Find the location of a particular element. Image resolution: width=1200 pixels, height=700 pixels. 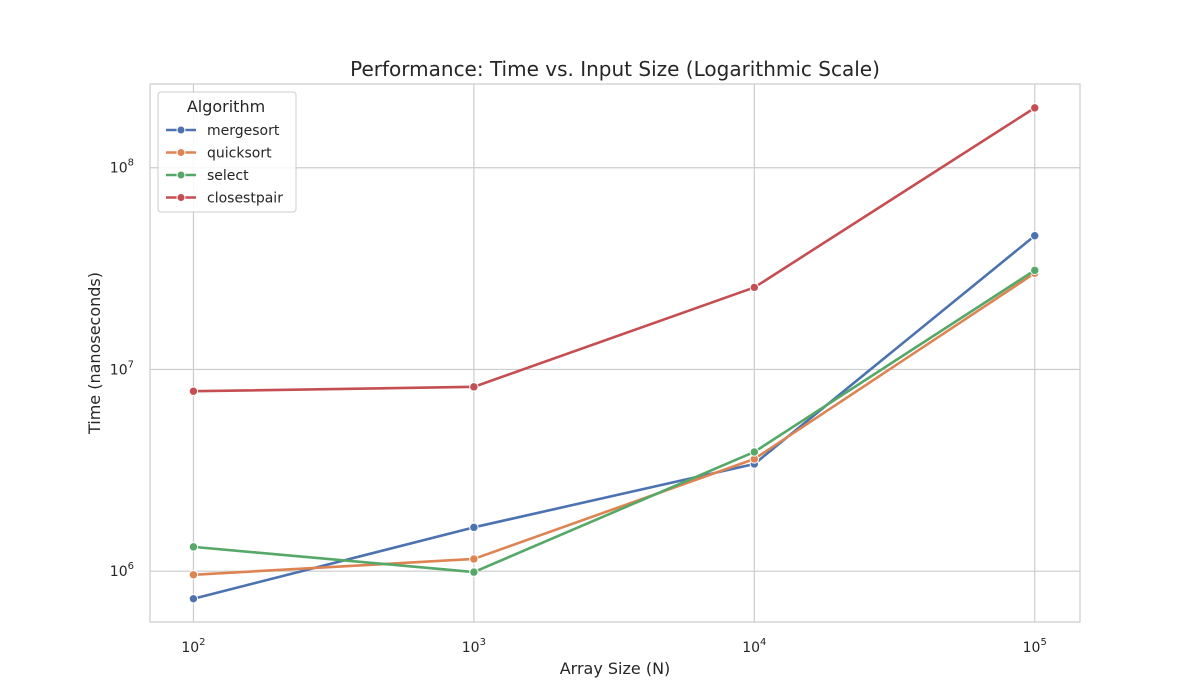

y-axis-label: Time (nanoseconds) is located at coordinates (94, 353).